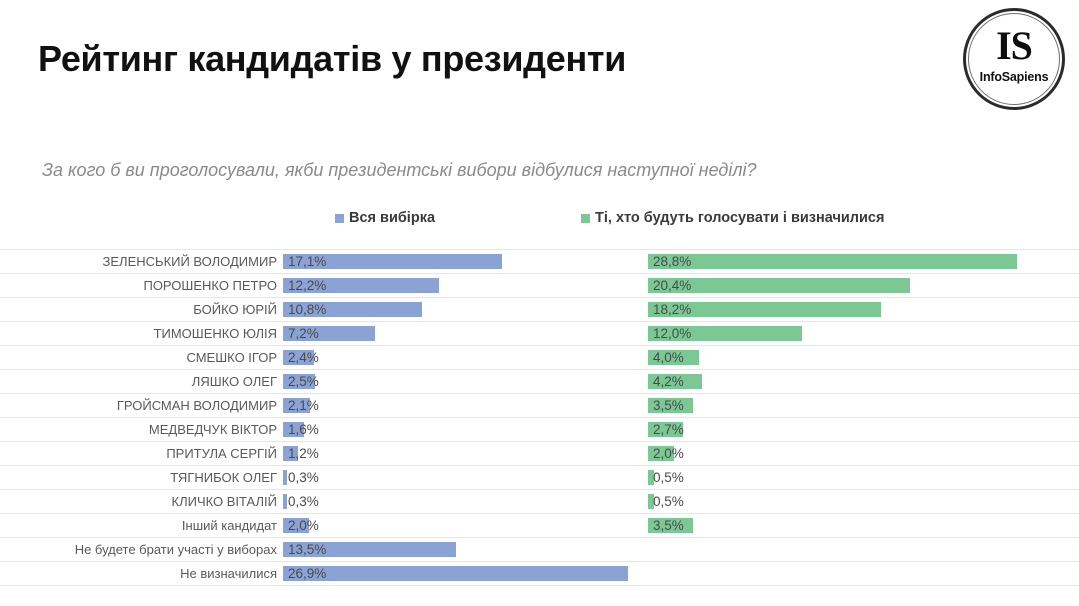  What do you see at coordinates (210, 285) in the screenshot?
I see `category-label: ПОРОШЕНКО ПЕТРО` at bounding box center [210, 285].